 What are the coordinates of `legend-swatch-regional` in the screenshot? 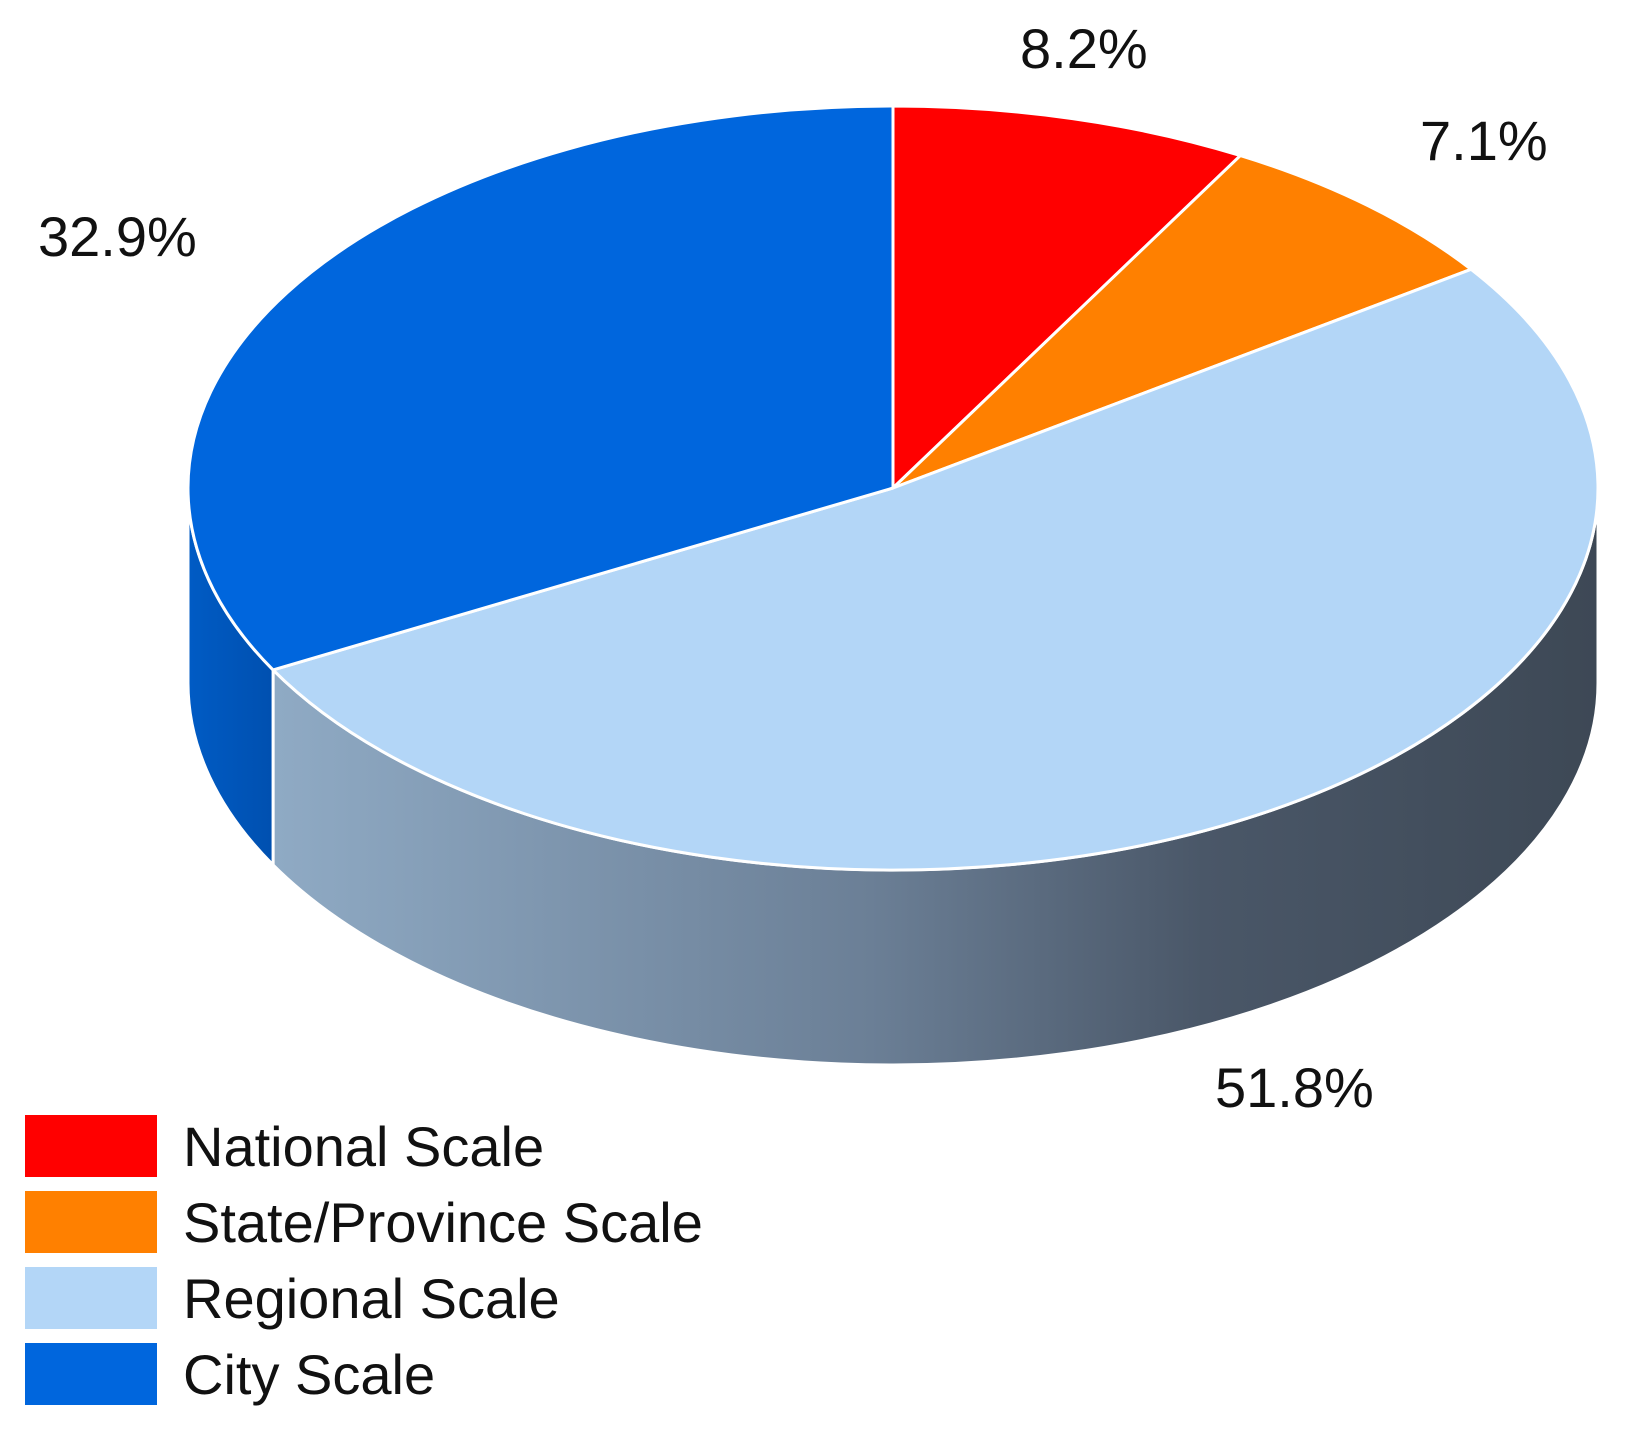 It's located at (91, 1298).